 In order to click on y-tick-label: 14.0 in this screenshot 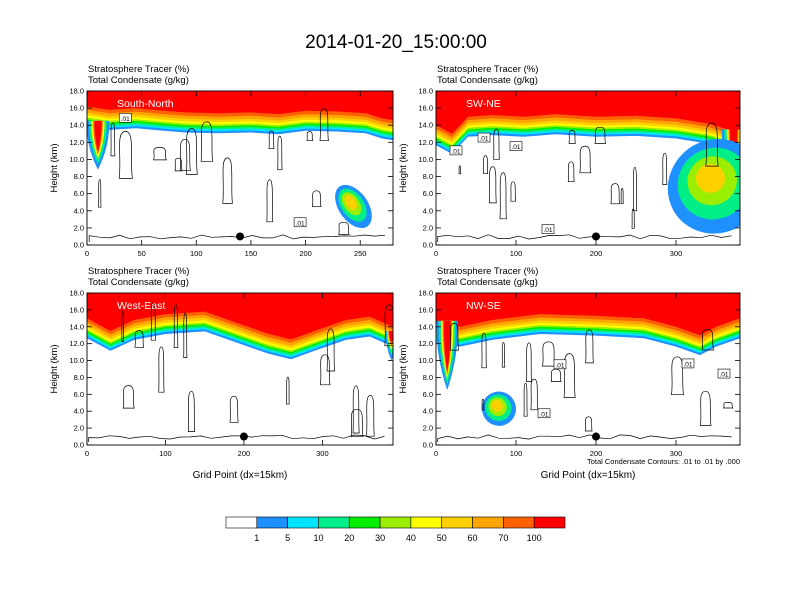, I will do `click(425, 326)`.